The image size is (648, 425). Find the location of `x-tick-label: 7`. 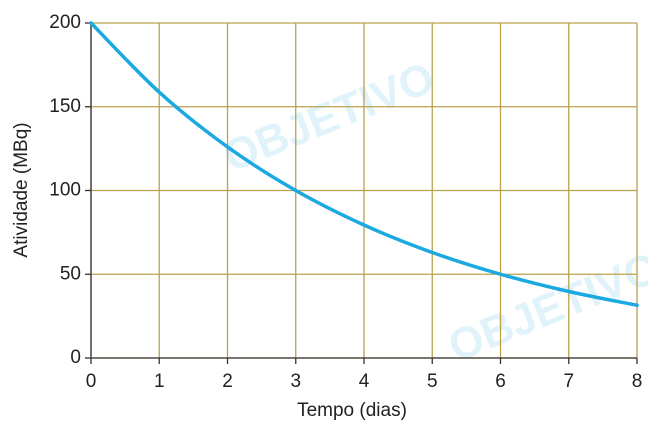

x-tick-label: 7 is located at coordinates (568, 381).